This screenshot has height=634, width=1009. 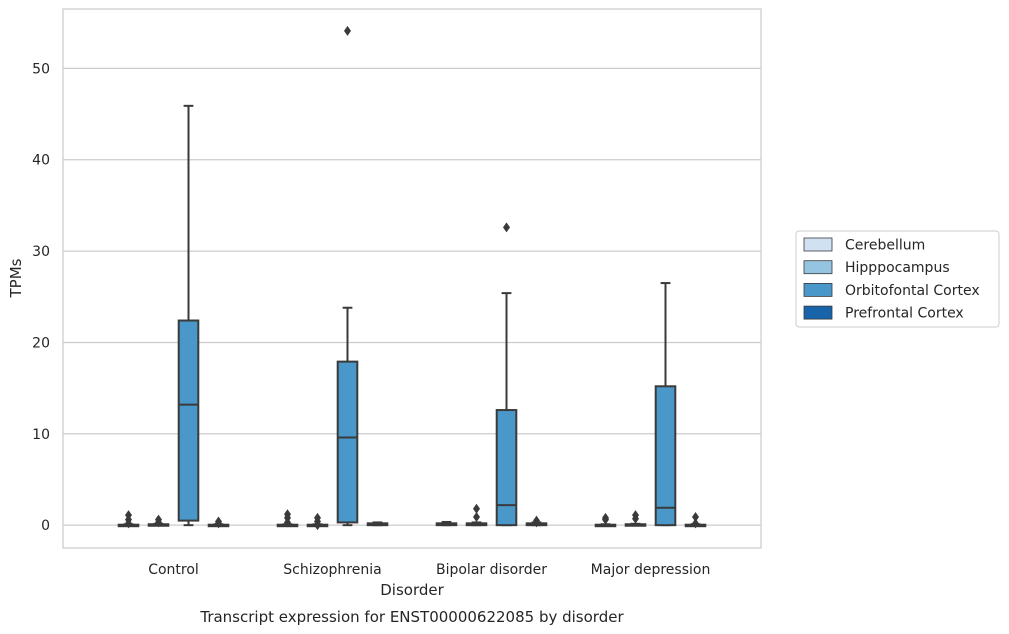 I want to click on y-tick-label: 20, so click(x=41, y=343).